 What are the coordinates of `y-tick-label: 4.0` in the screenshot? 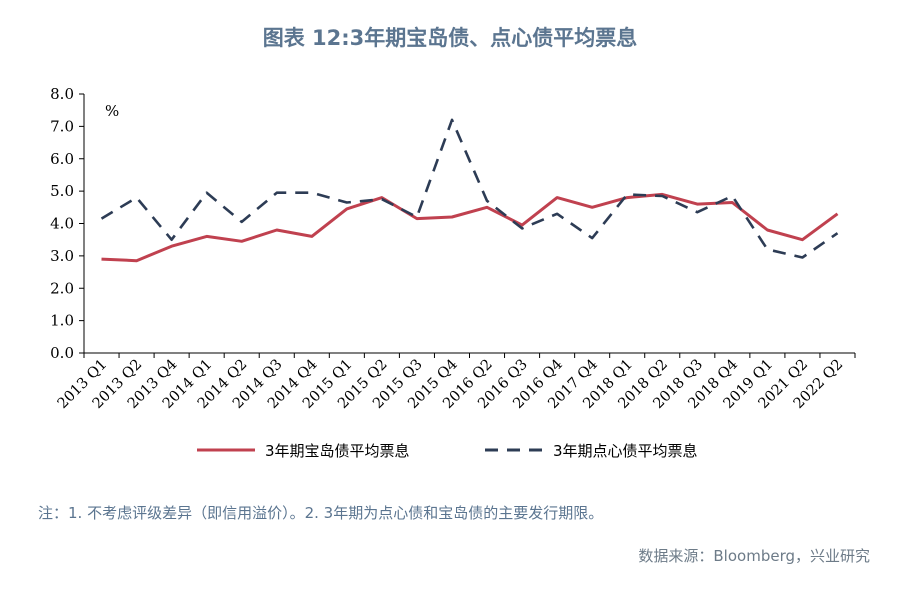 It's located at (62, 224).